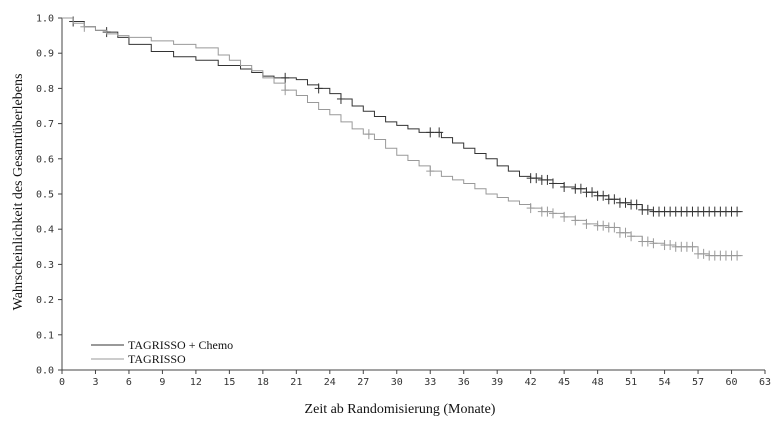  What do you see at coordinates (180, 345) in the screenshot?
I see `legend-label-tagrisso-chemo: TAGRISSO + Chemo` at bounding box center [180, 345].